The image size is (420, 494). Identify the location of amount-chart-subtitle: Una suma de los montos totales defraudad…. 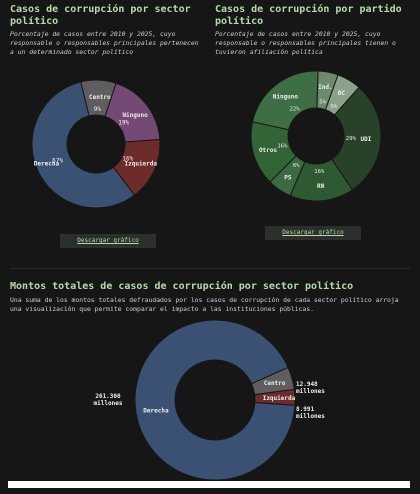
(204, 304).